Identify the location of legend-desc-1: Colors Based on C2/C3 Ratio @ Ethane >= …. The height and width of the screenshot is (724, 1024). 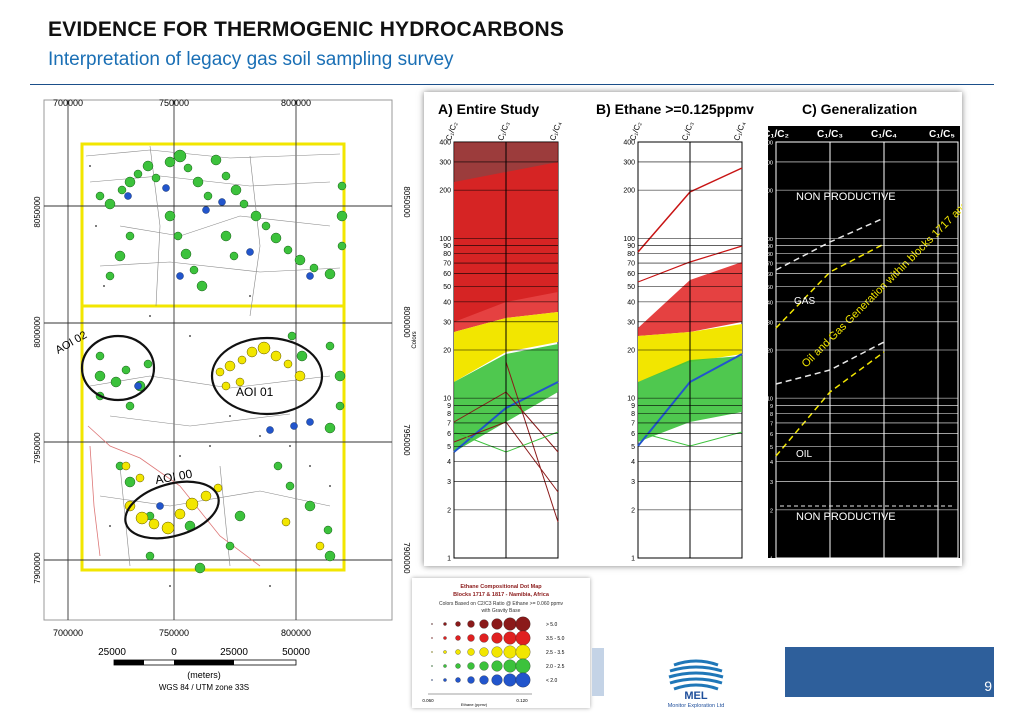
(501, 604).